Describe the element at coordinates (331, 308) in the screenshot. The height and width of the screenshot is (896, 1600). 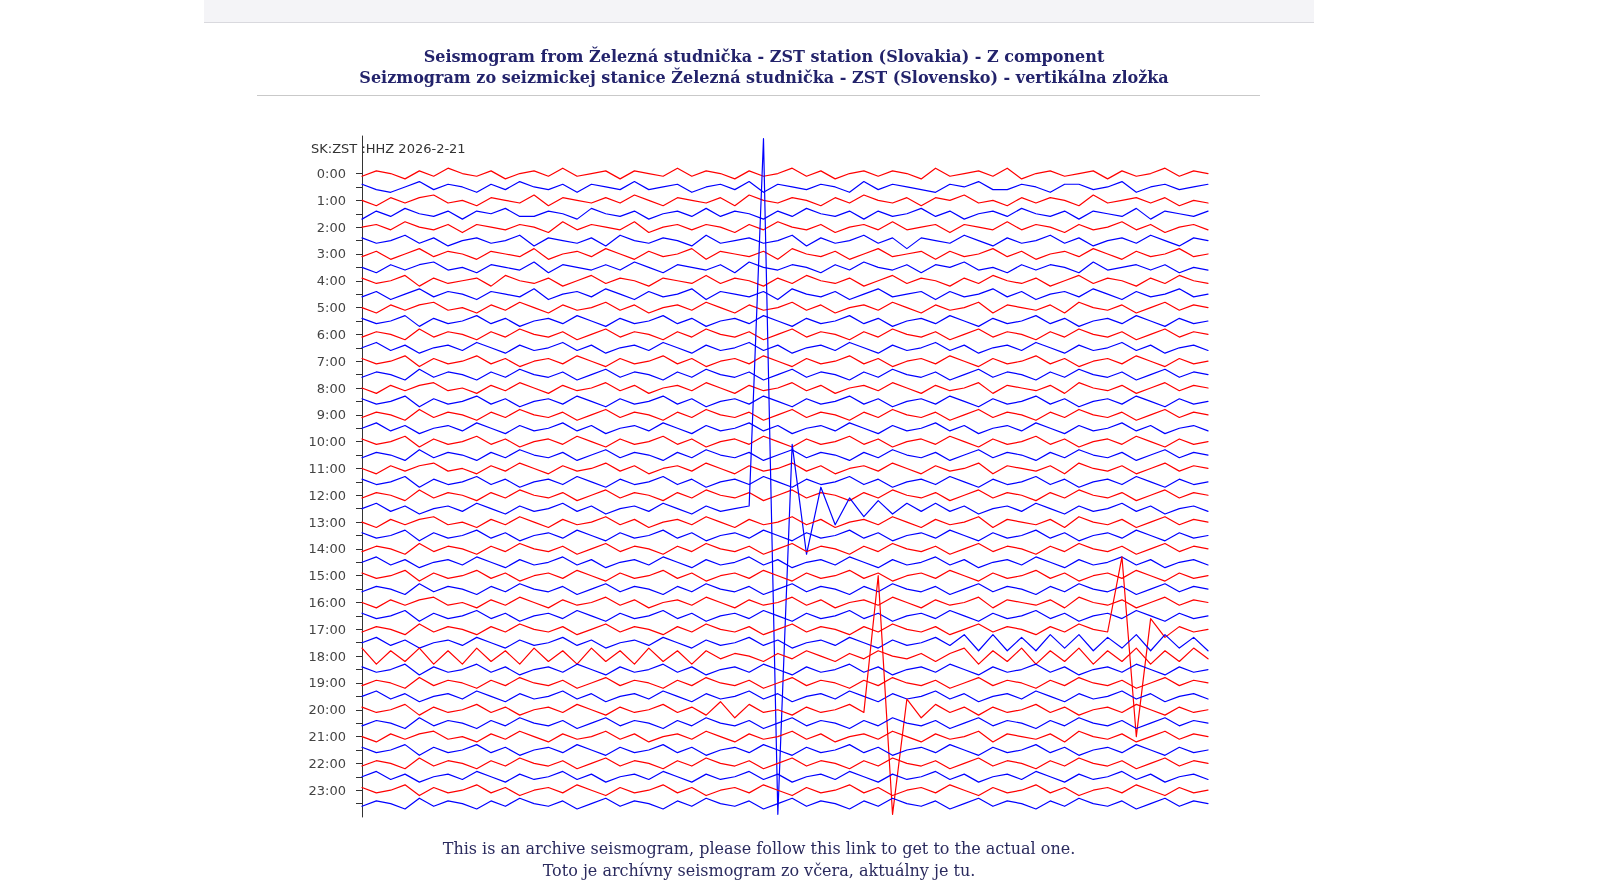
I see `y-tick-label: 5:00` at that location.